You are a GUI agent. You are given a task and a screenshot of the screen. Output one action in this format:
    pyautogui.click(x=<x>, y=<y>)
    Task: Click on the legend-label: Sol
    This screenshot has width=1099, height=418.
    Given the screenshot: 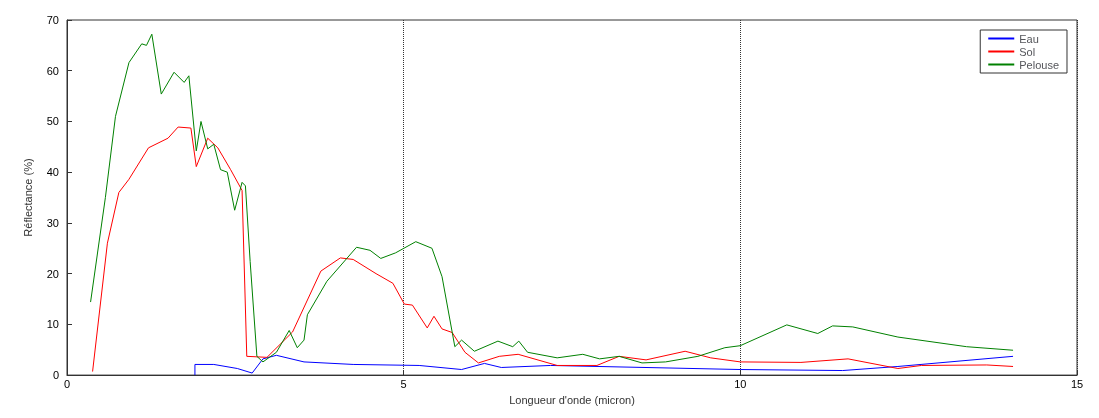 What is the action you would take?
    pyautogui.click(x=1027, y=51)
    